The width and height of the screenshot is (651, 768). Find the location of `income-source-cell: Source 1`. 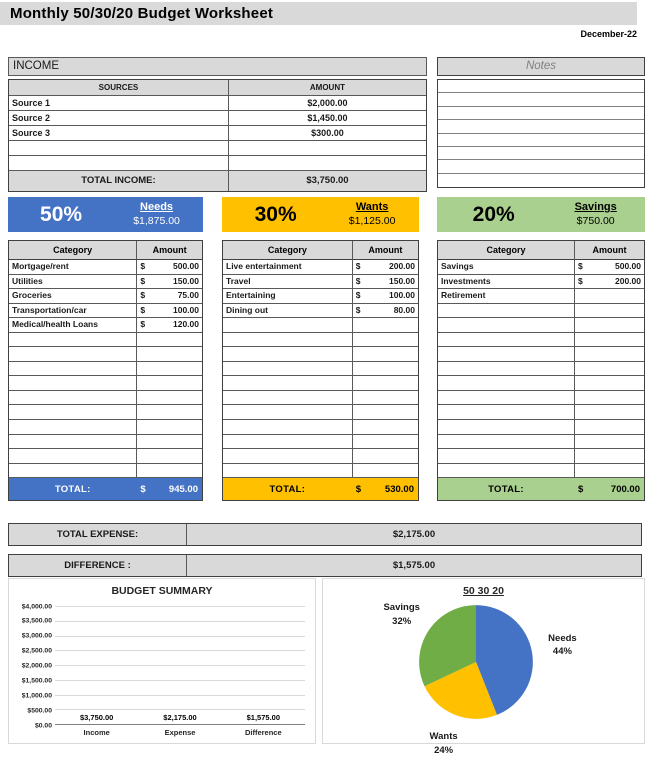

income-source-cell: Source 1 is located at coordinates (118, 103).